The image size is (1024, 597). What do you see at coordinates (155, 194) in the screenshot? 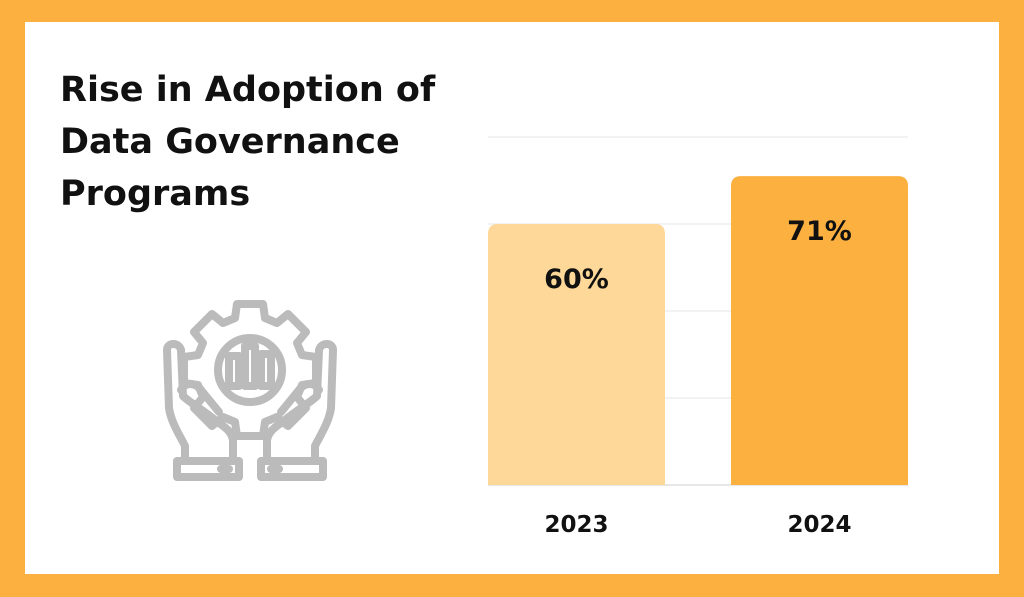
I see `title-line-3: Programs` at bounding box center [155, 194].